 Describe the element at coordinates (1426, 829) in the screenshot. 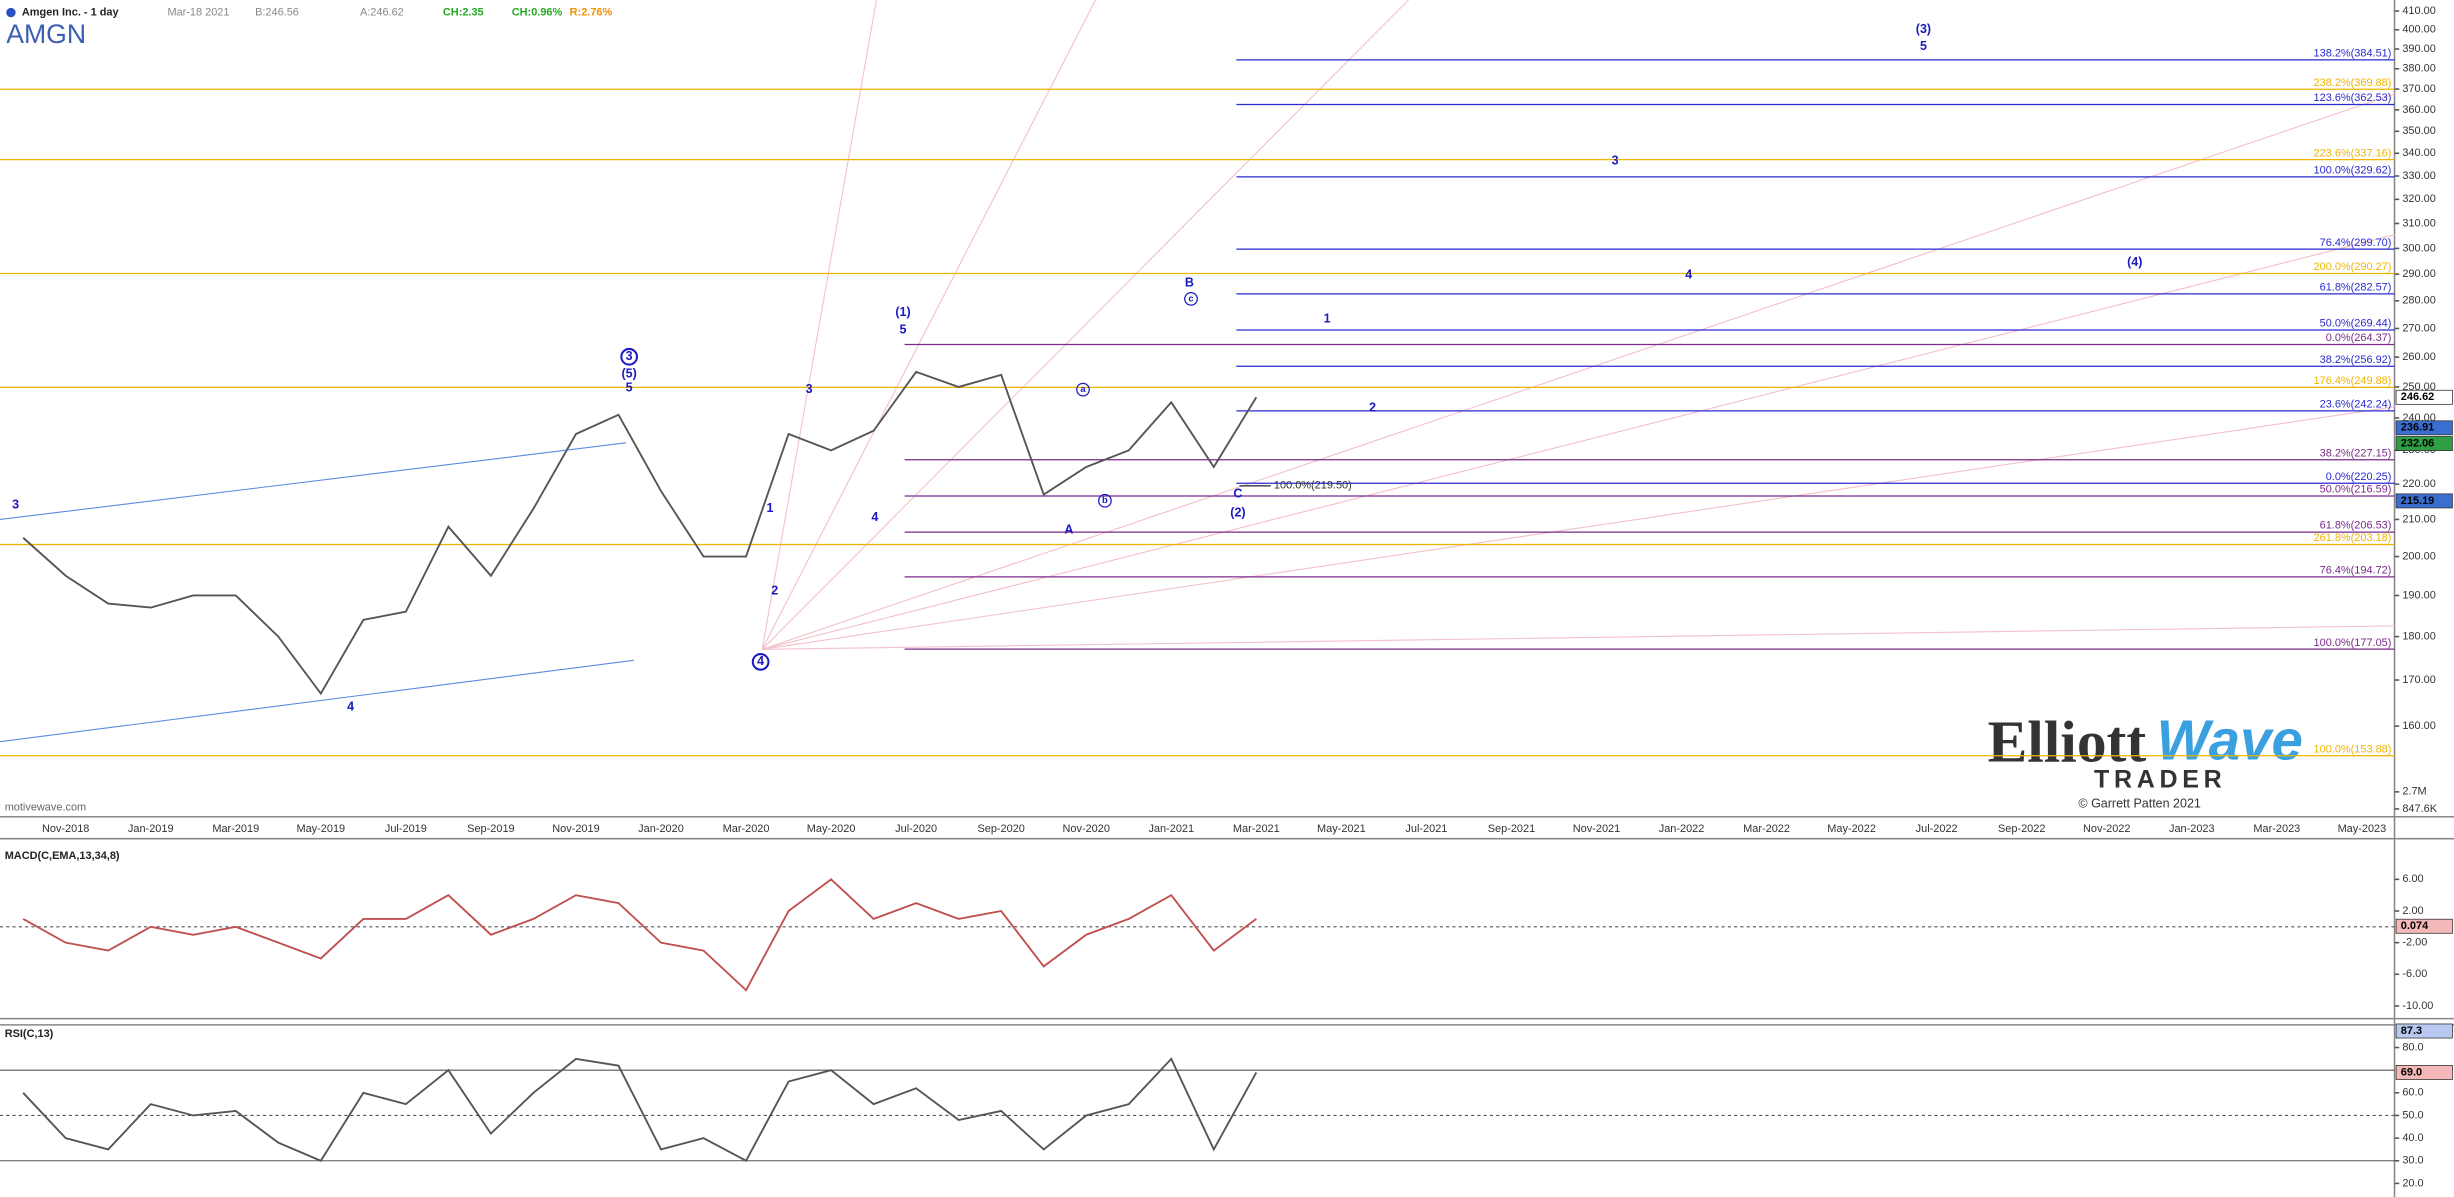

I see `x-tick-label: Jul-2021` at that location.